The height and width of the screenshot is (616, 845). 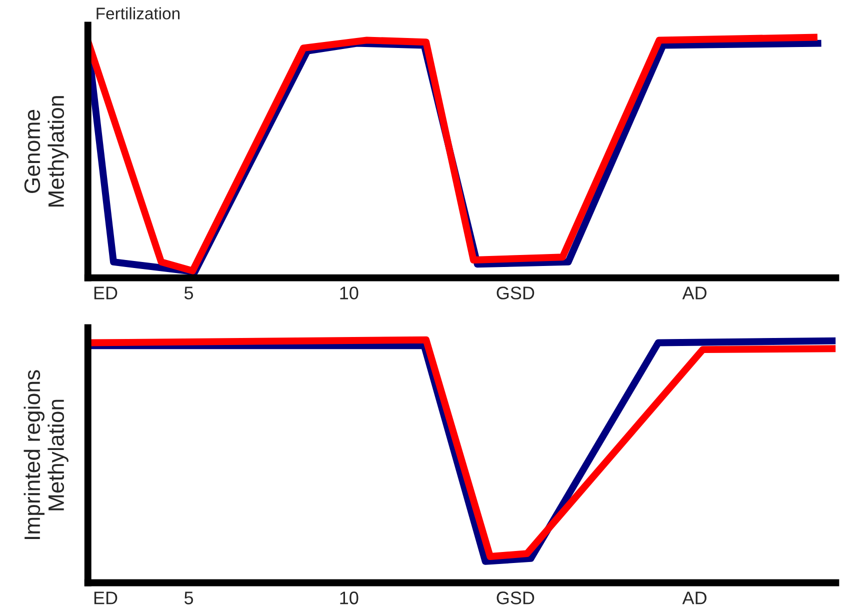 I want to click on text: Fertilization, so click(x=138, y=13).